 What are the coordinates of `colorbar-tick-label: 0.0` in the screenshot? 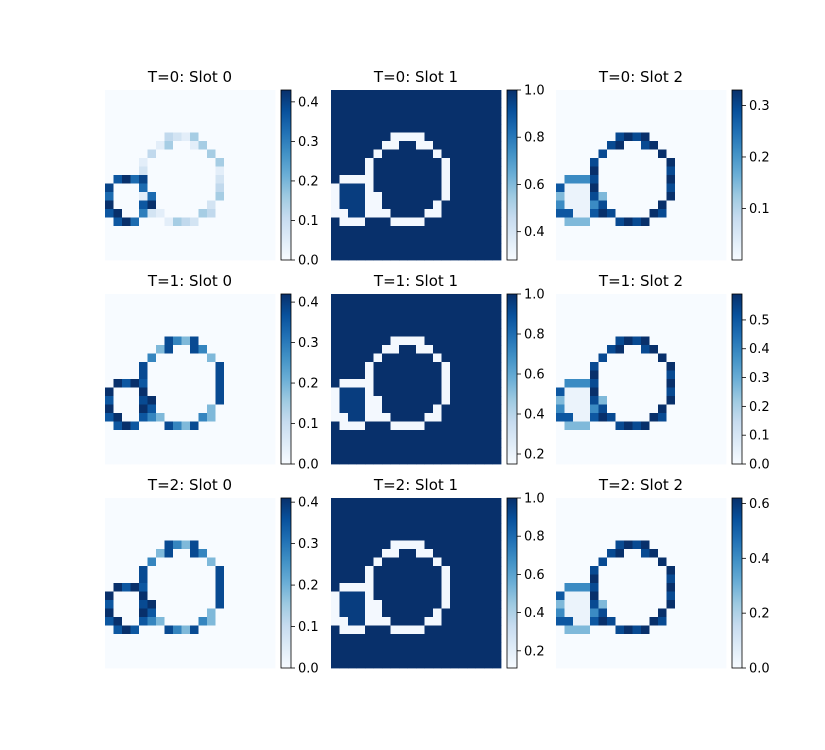 It's located at (759, 465).